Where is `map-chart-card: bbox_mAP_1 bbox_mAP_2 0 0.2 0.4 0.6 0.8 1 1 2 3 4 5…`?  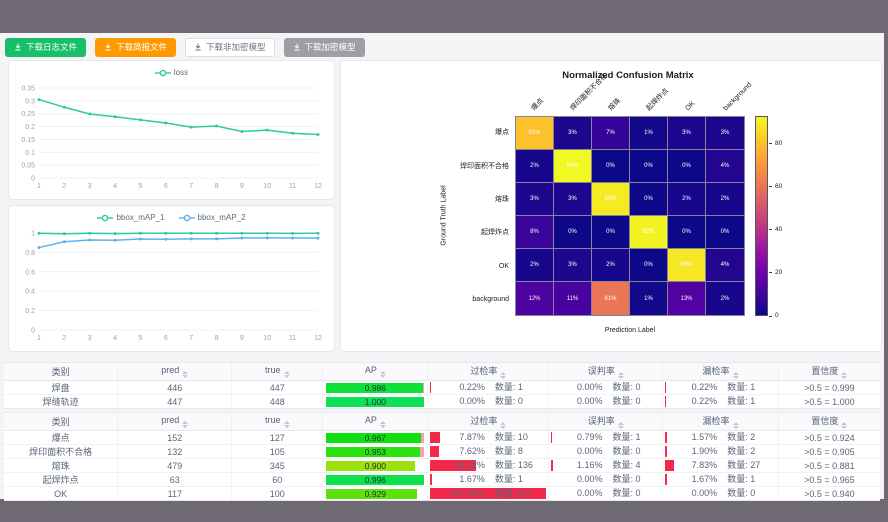 map-chart-card: bbox_mAP_1 bbox_mAP_2 0 0.2 0.4 0.6 0.8 1 1 2 3 4 5… is located at coordinates (171, 278).